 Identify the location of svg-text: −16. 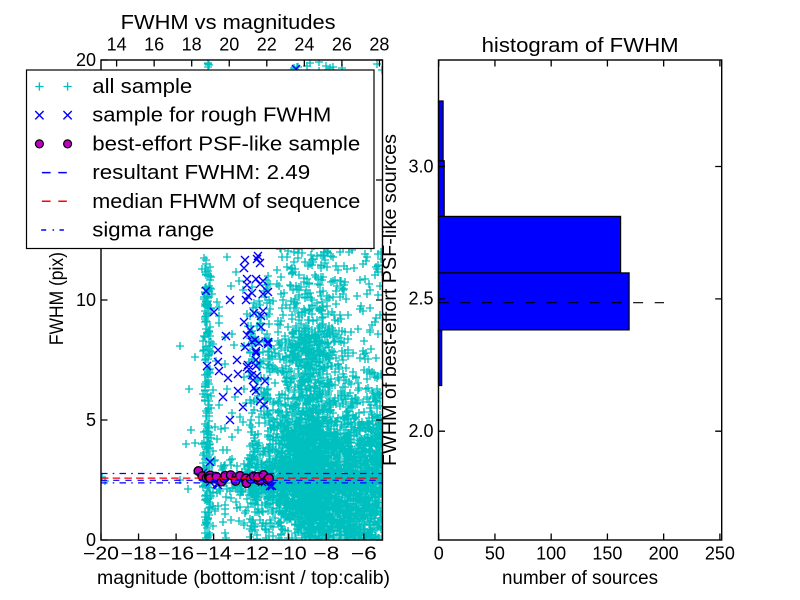
(176, 554).